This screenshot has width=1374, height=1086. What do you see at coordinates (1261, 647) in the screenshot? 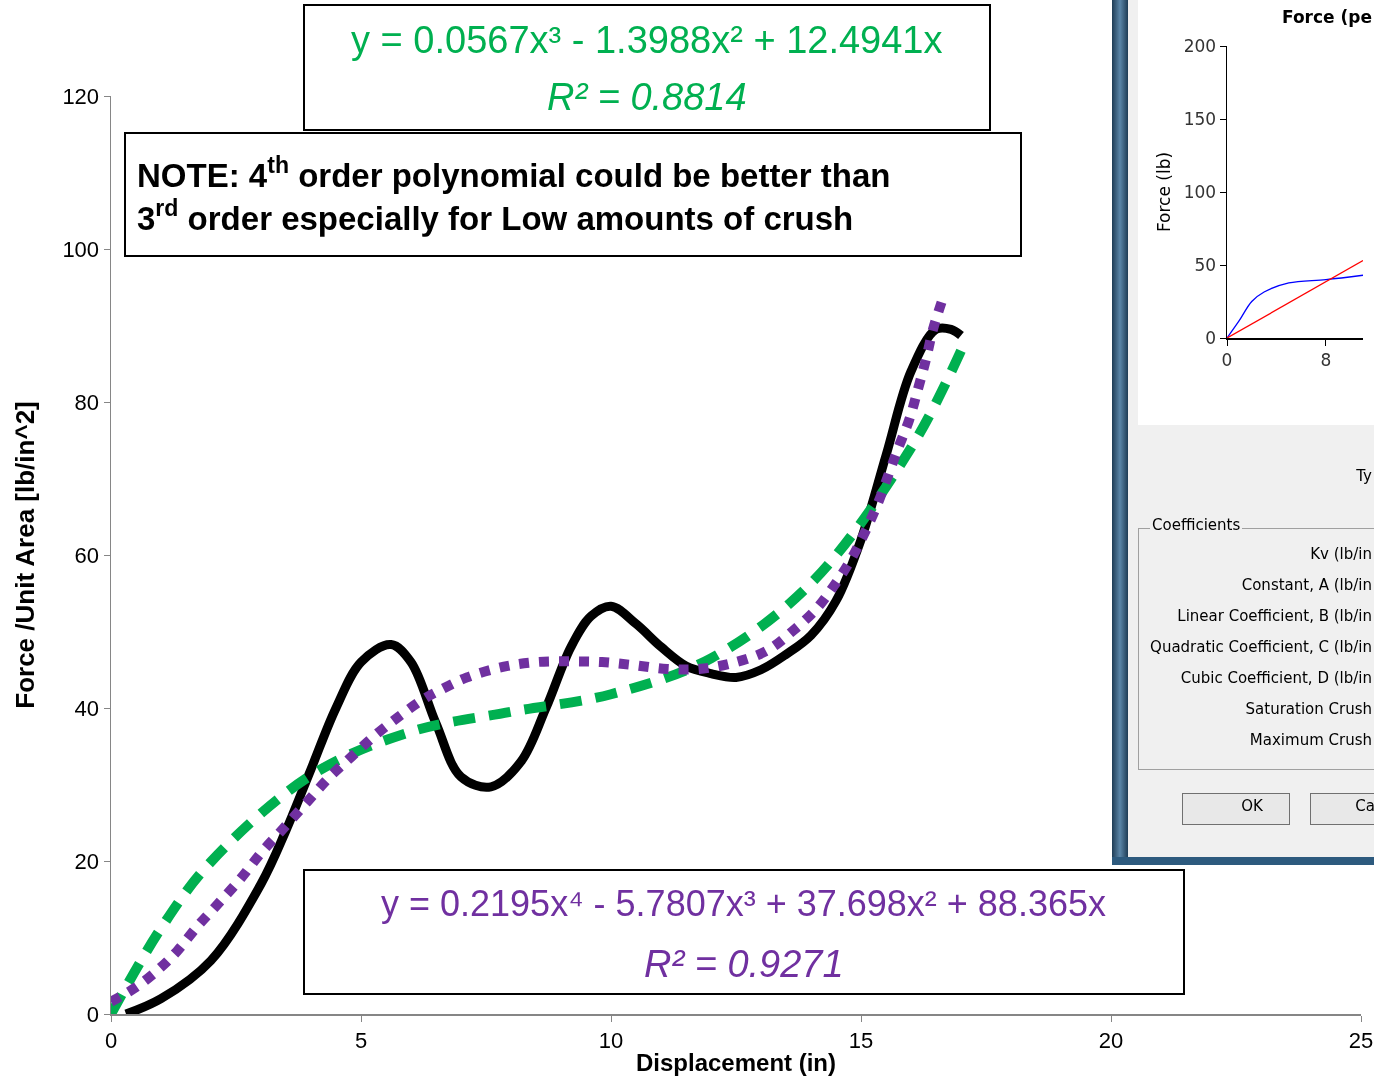
I see `annotation: Quadratic Coefficient, C (lb/in` at bounding box center [1261, 647].